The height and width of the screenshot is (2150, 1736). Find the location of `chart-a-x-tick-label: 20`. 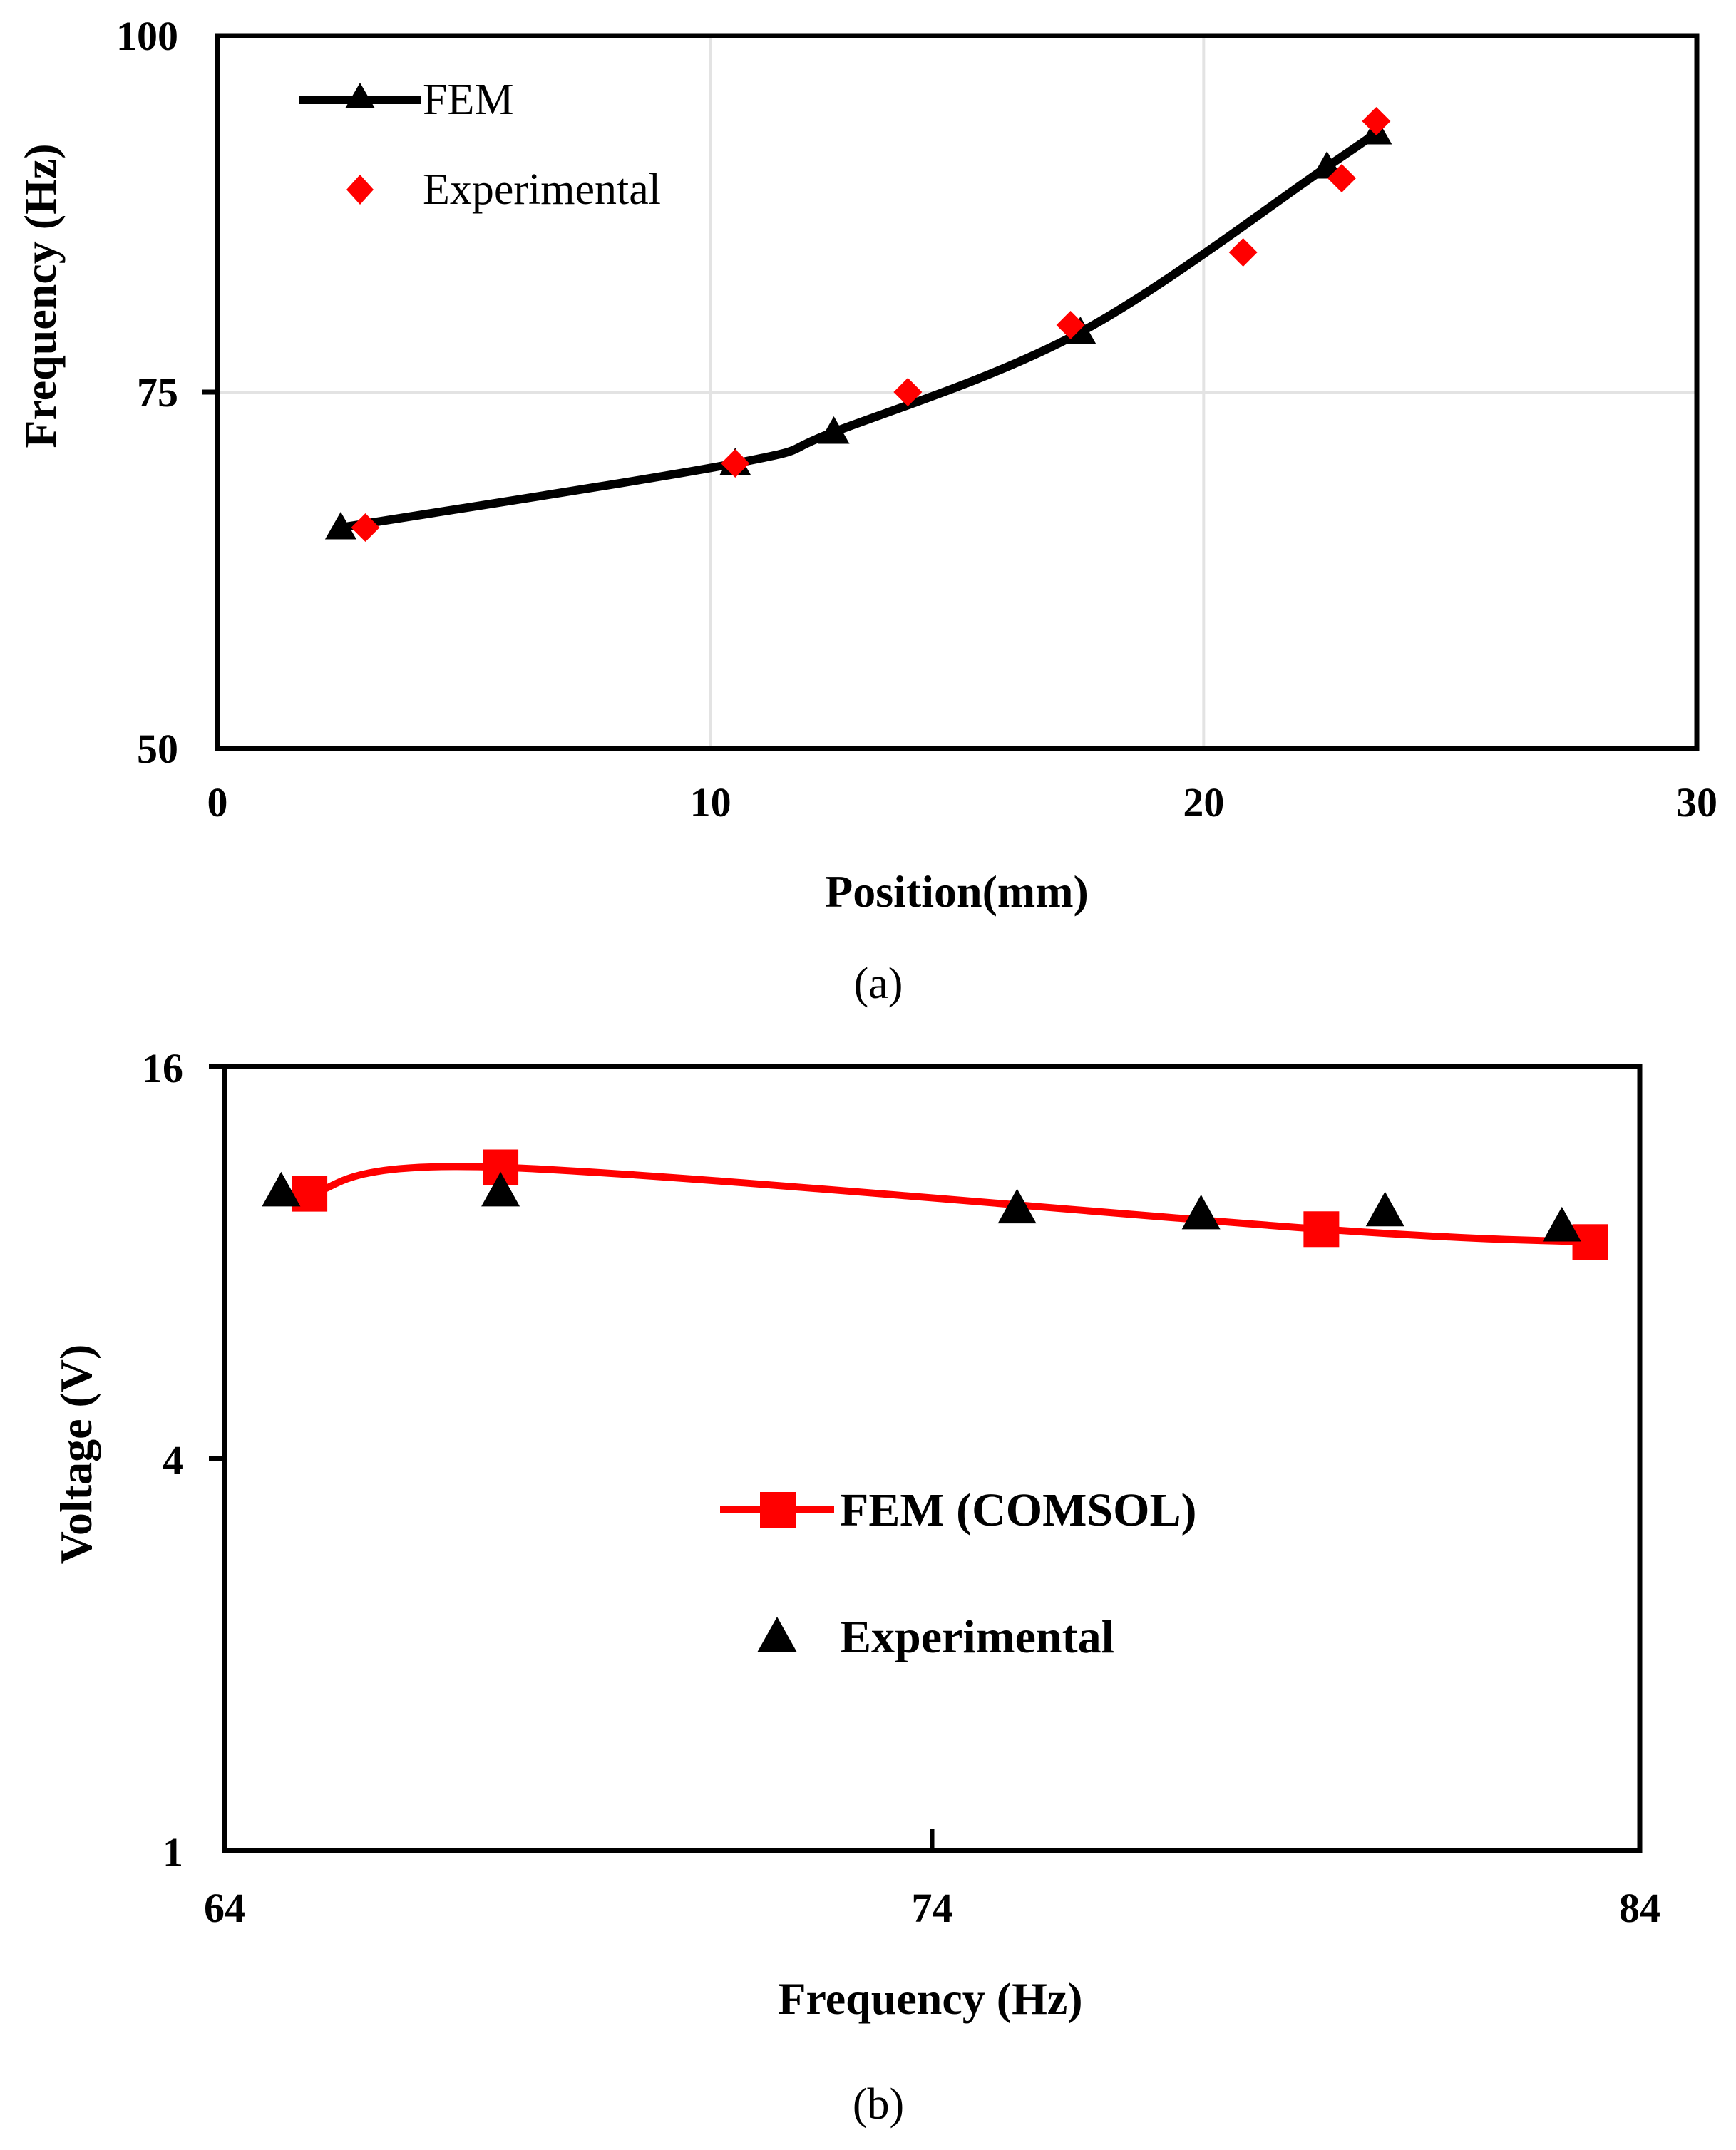

chart-a-x-tick-label: 20 is located at coordinates (1204, 802).